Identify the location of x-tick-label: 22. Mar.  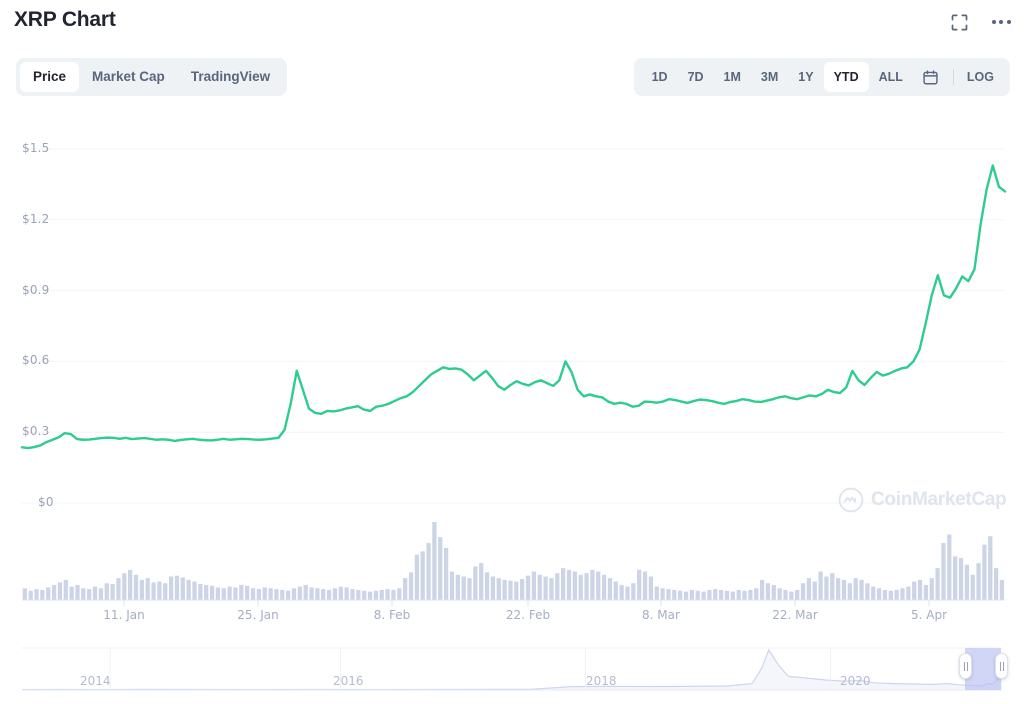
(795, 615).